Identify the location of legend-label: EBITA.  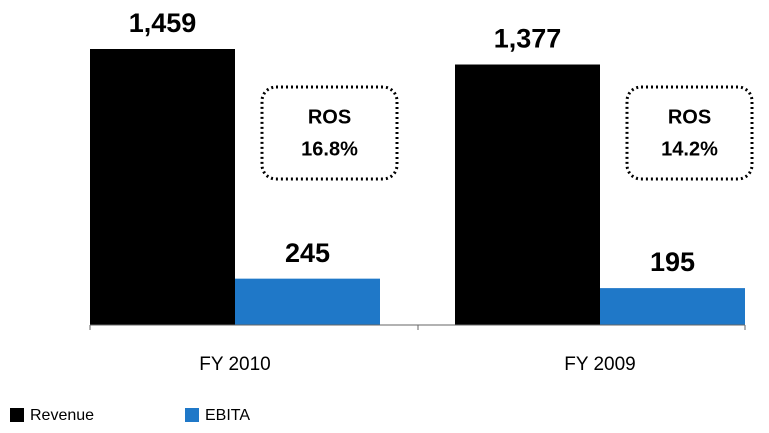
(227, 415).